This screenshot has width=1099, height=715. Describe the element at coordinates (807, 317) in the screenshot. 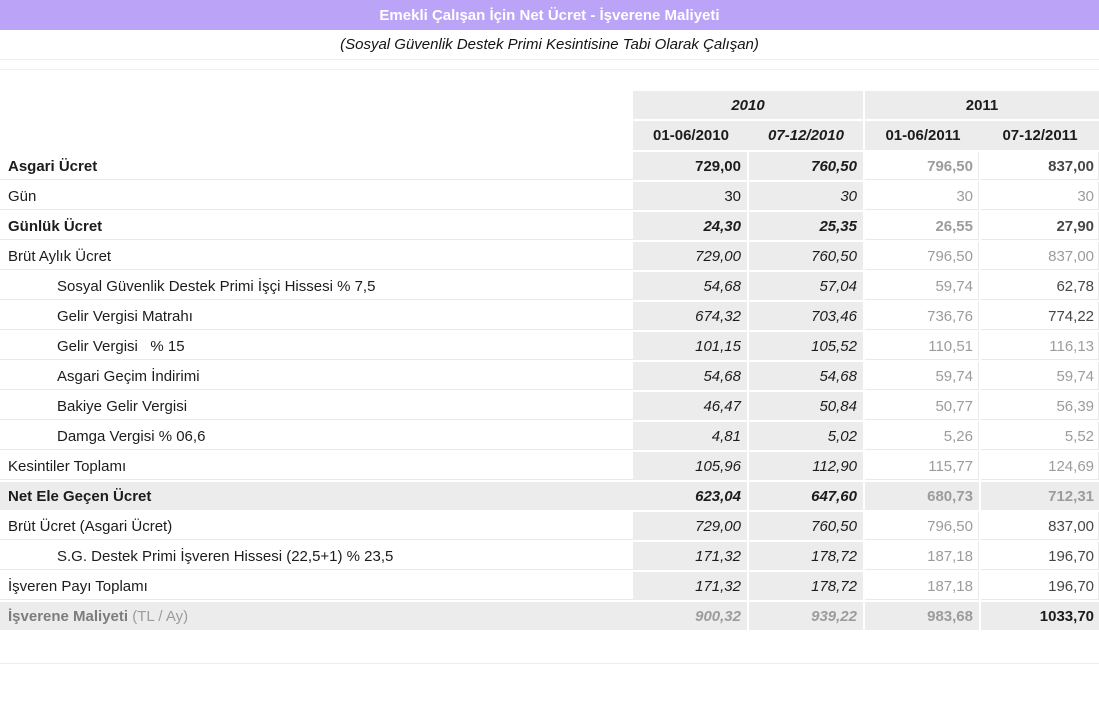

I see `value-cell: 703,46` at that location.